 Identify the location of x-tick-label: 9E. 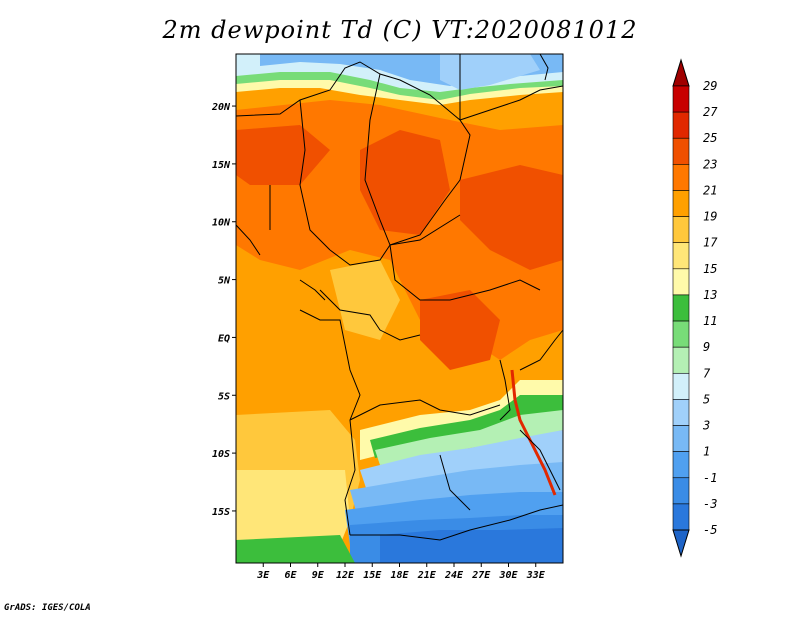
(318, 575).